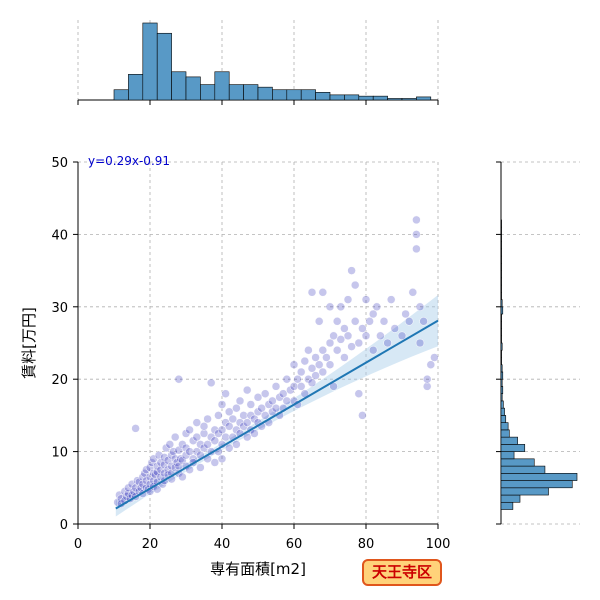  I want to click on x-tick-label: 80, so click(366, 544).